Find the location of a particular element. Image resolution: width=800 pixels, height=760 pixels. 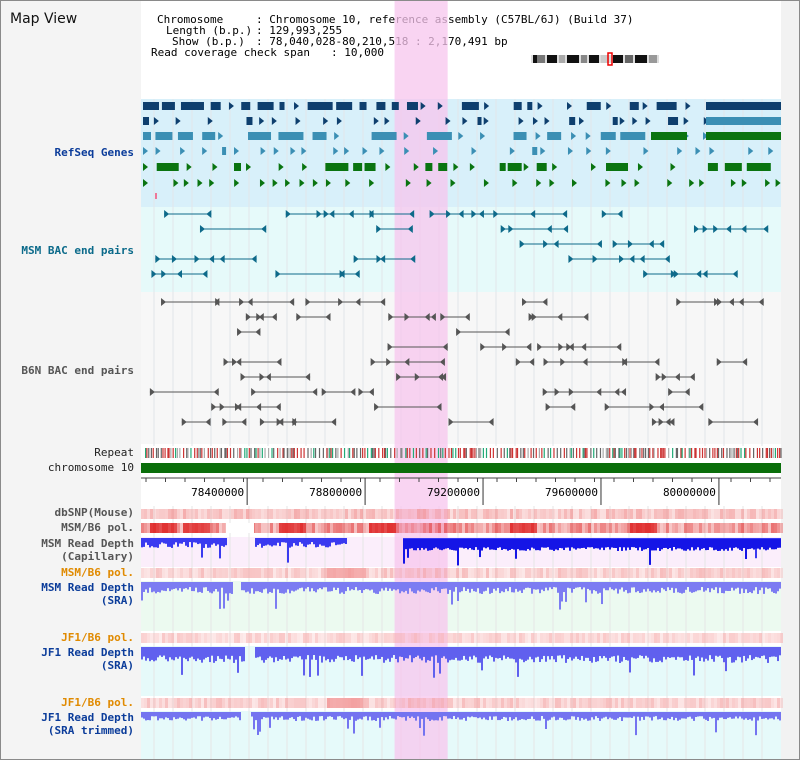

msm-bac-pair-end is located at coordinates (356, 259).